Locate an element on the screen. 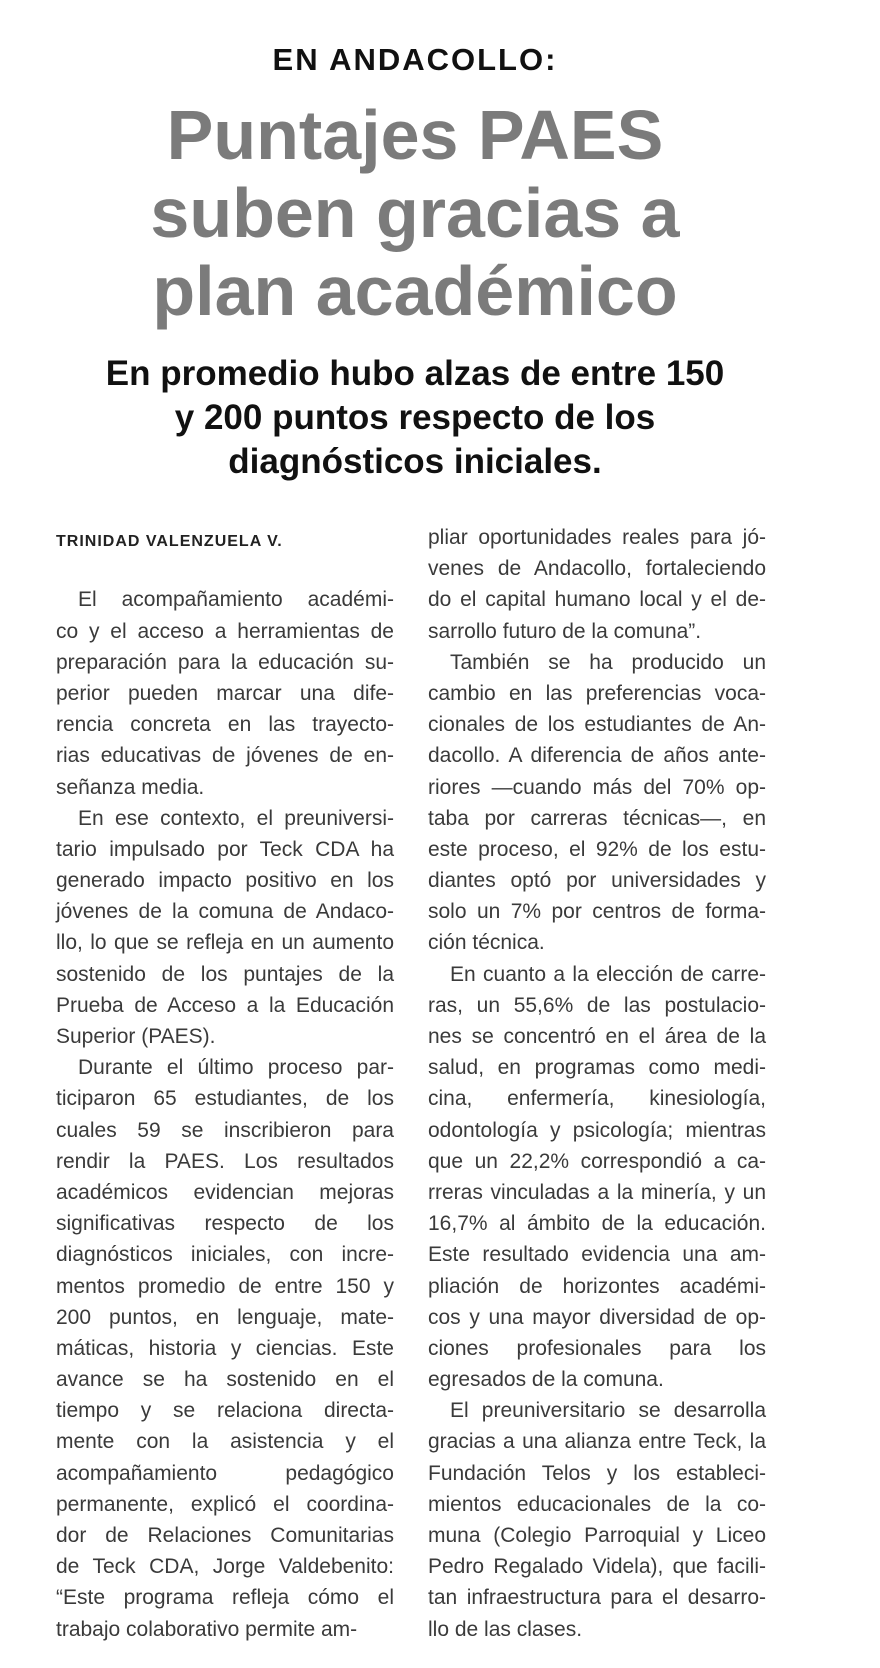 The height and width of the screenshot is (1668, 880). text-line: permanente, explicó el coordina- is located at coordinates (225, 1504).